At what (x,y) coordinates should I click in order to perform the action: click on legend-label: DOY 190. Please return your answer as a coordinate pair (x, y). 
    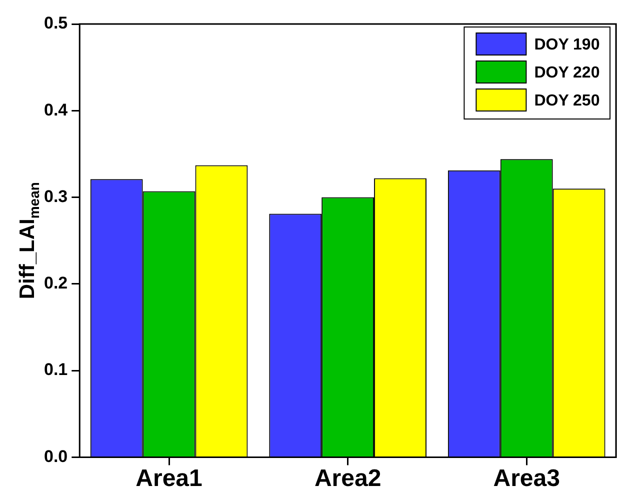
    Looking at the image, I should click on (567, 45).